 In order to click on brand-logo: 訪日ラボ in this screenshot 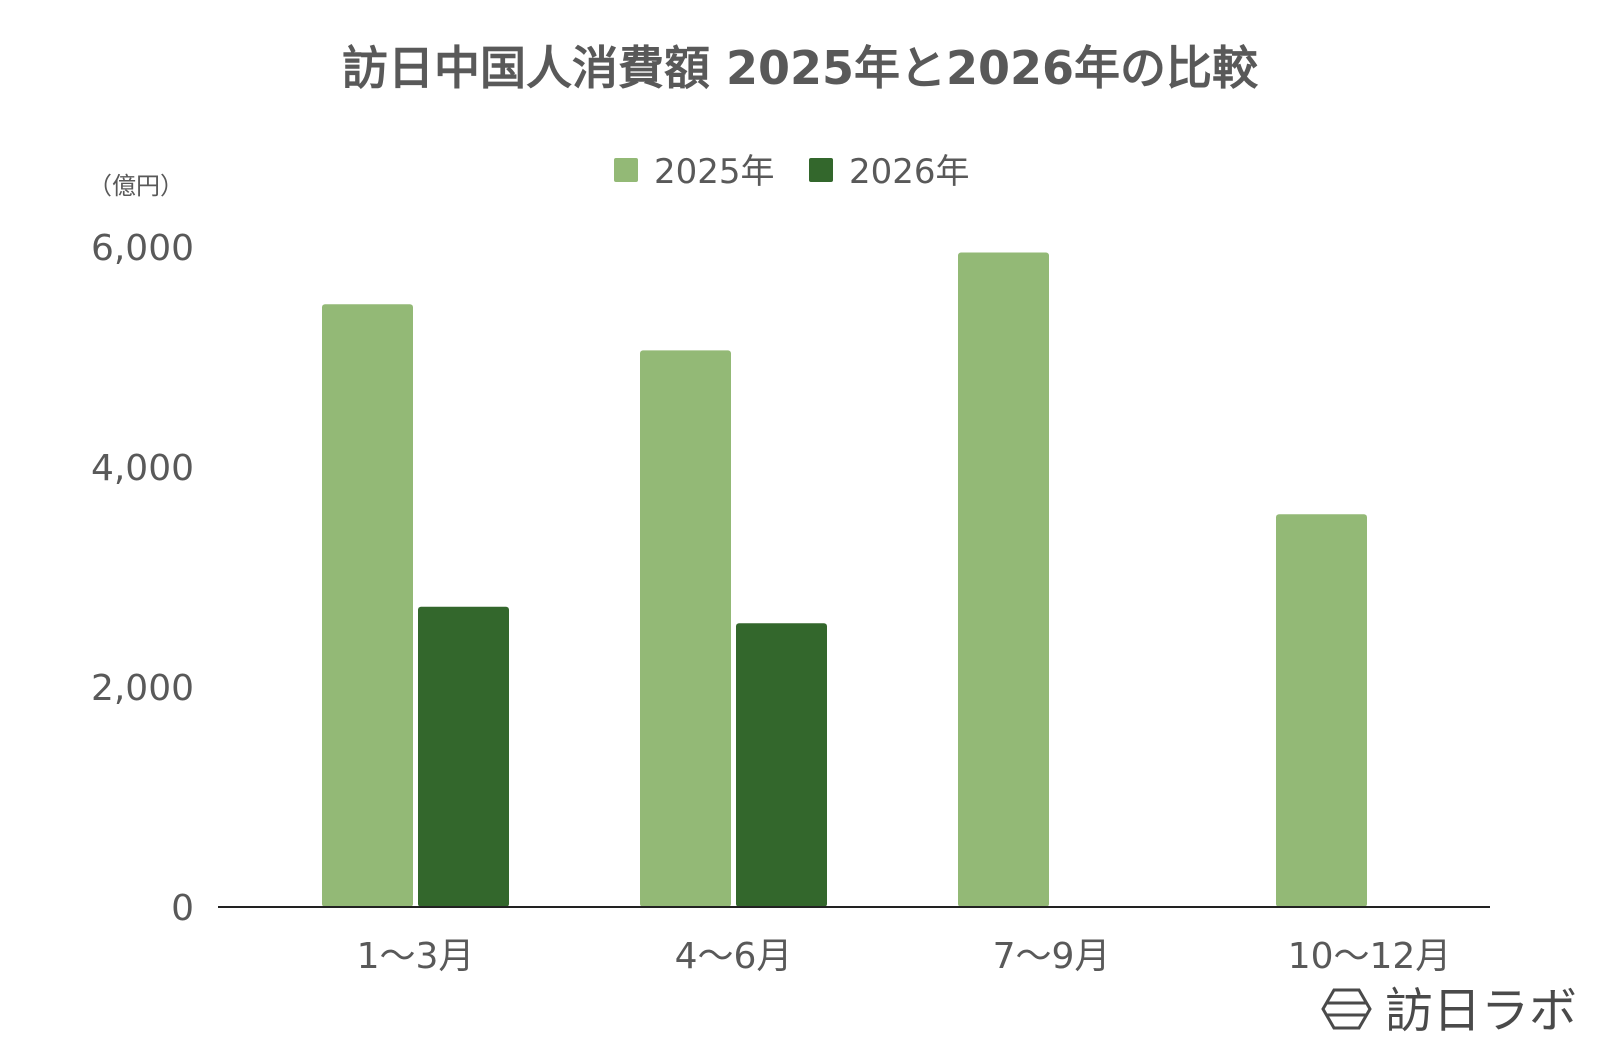, I will do `click(1449, 1011)`.